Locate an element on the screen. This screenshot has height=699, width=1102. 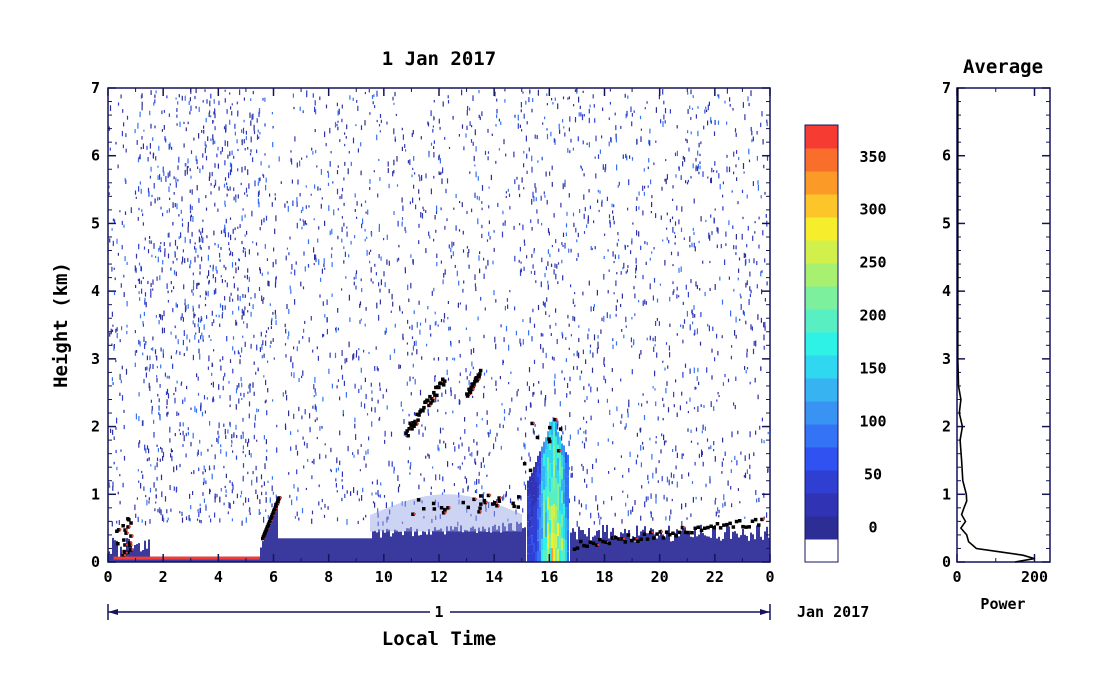
average-panel: 0 1 2 3 4 5 6 7 0 200 Average Power is located at coordinates (996, 334).